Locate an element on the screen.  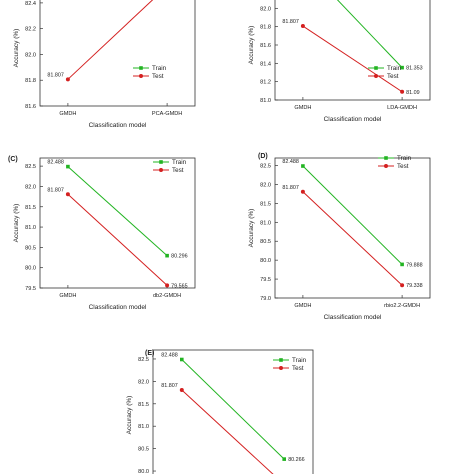
panel1-y-axis-title: Accuracy (%) is located at coordinates (16, 48).